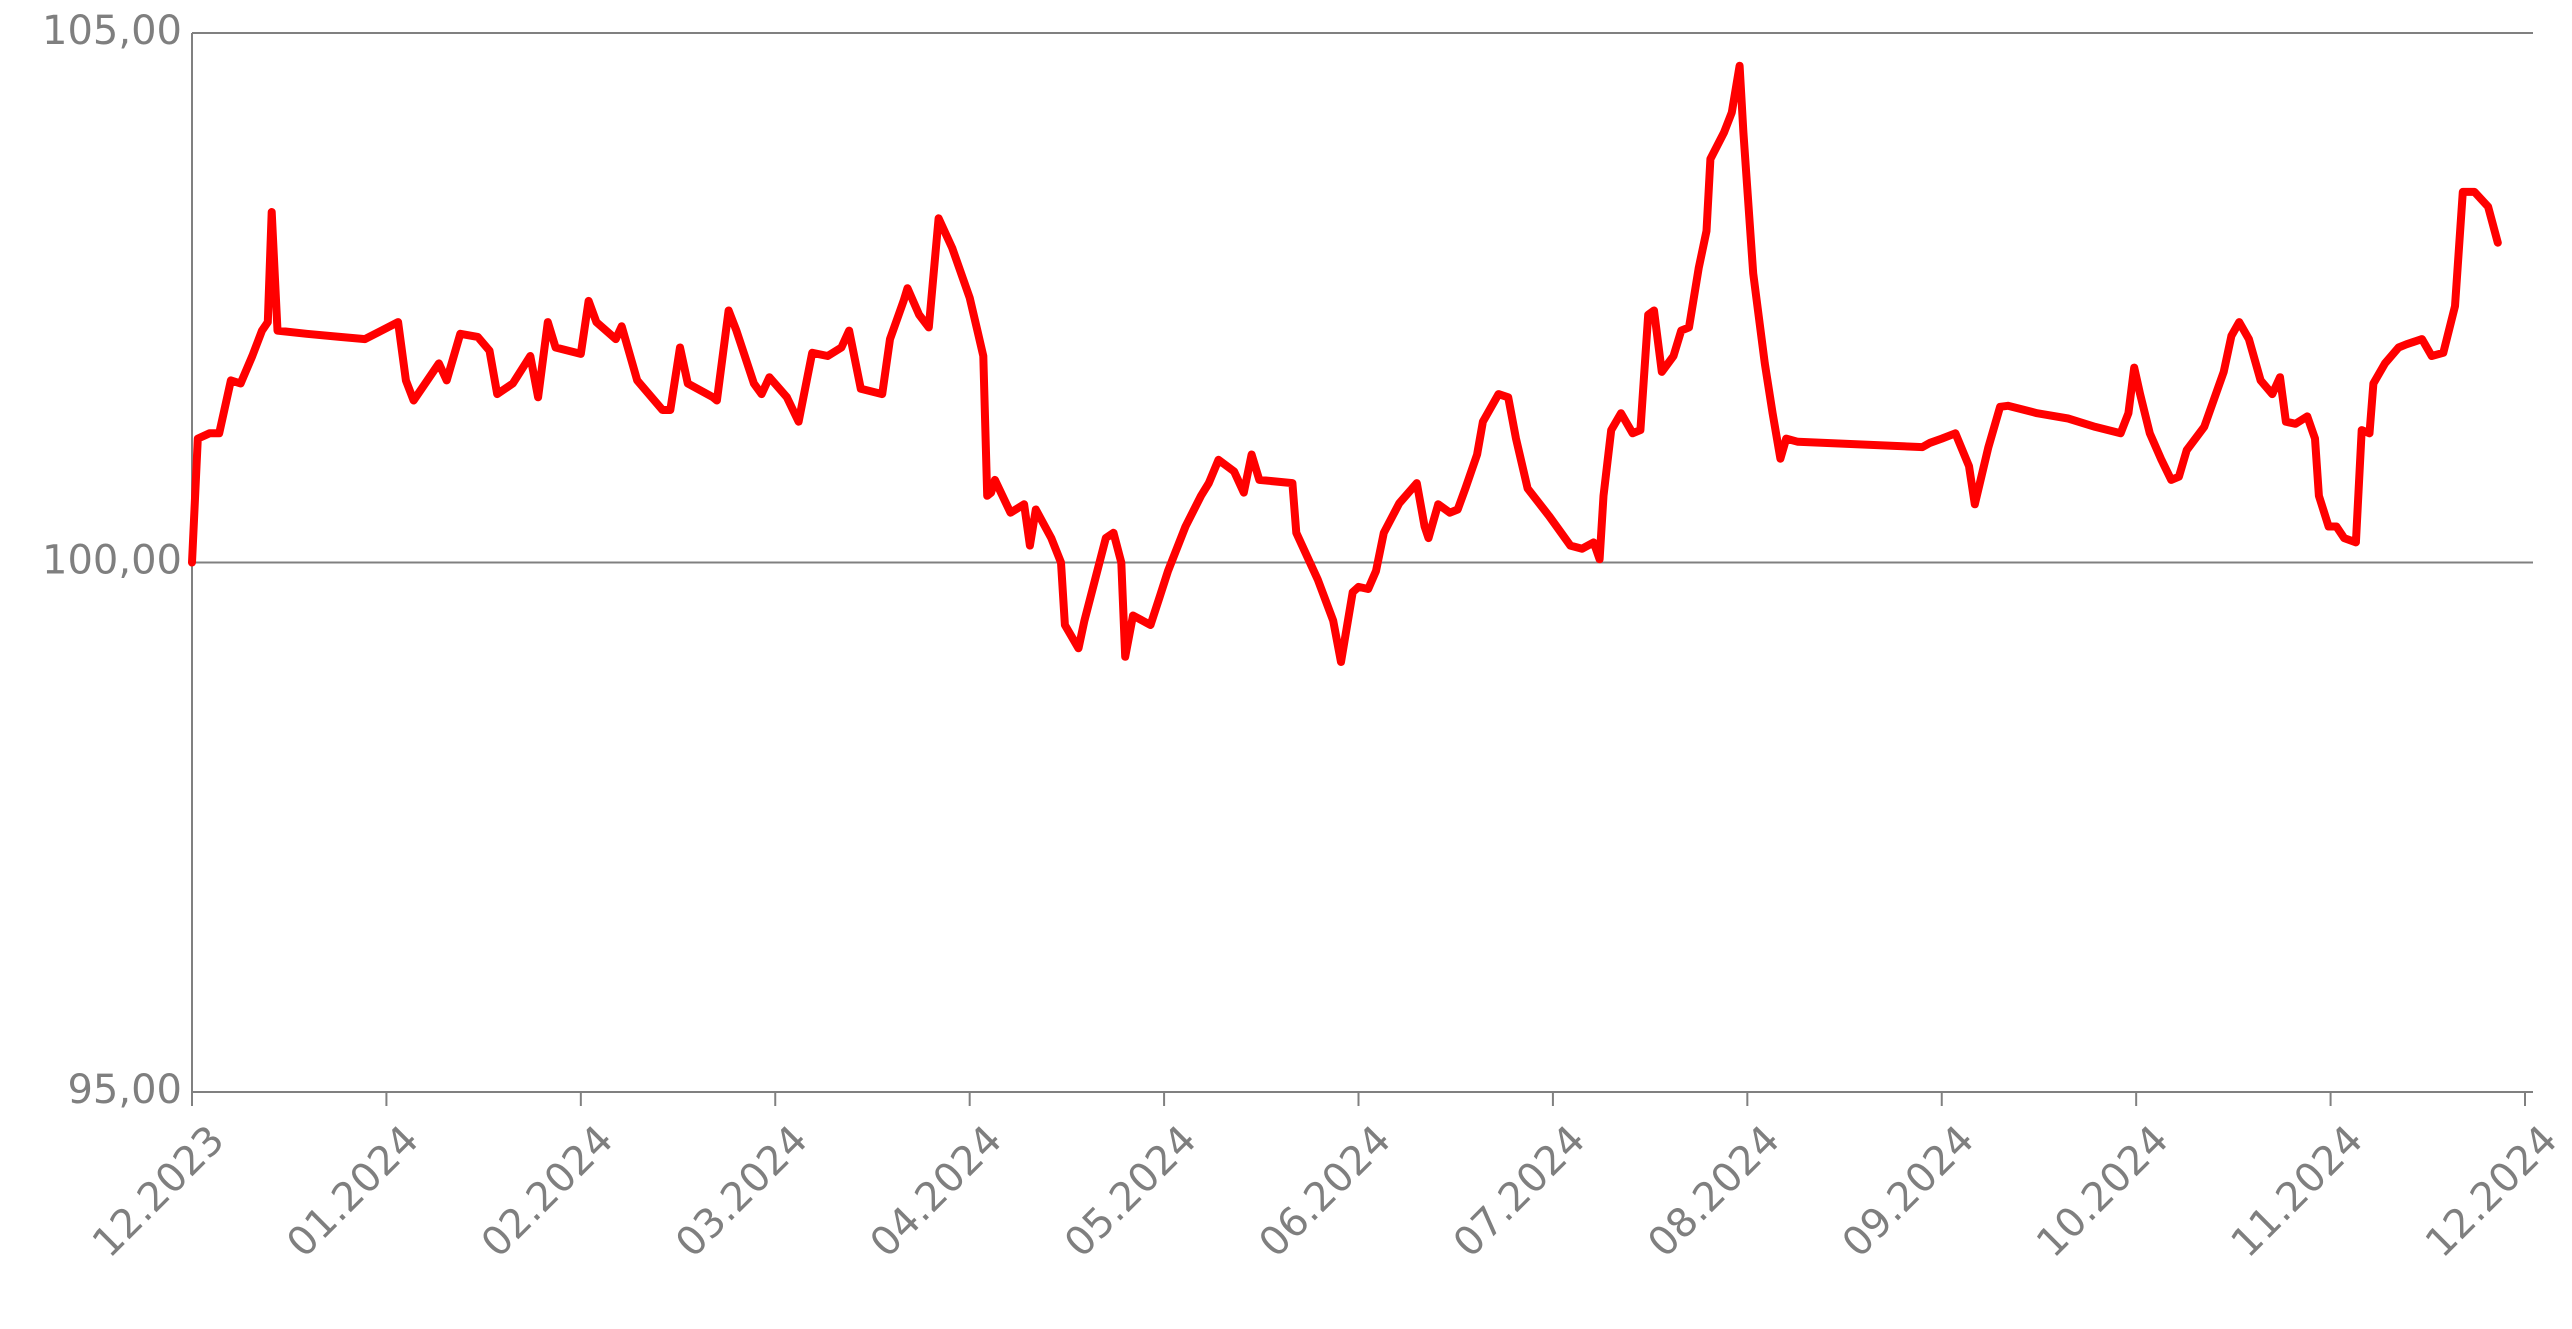  Describe the element at coordinates (2102, 1191) in the screenshot. I see `x-tick-label: 10.2024` at that location.